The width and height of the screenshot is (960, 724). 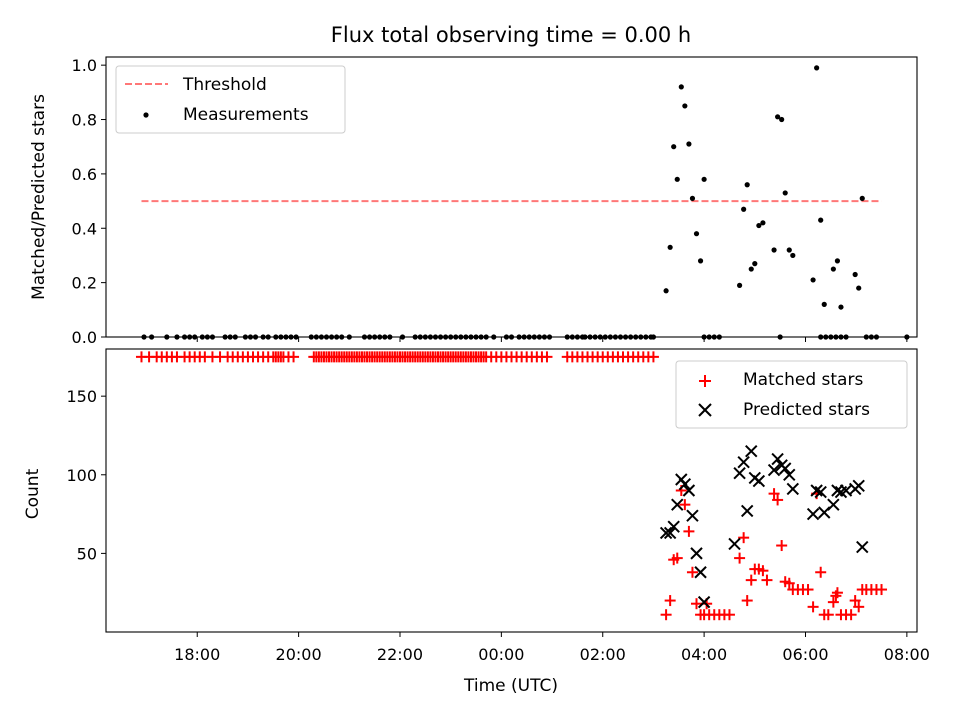 What do you see at coordinates (87, 553) in the screenshot?
I see `y-tick-label: 50` at bounding box center [87, 553].